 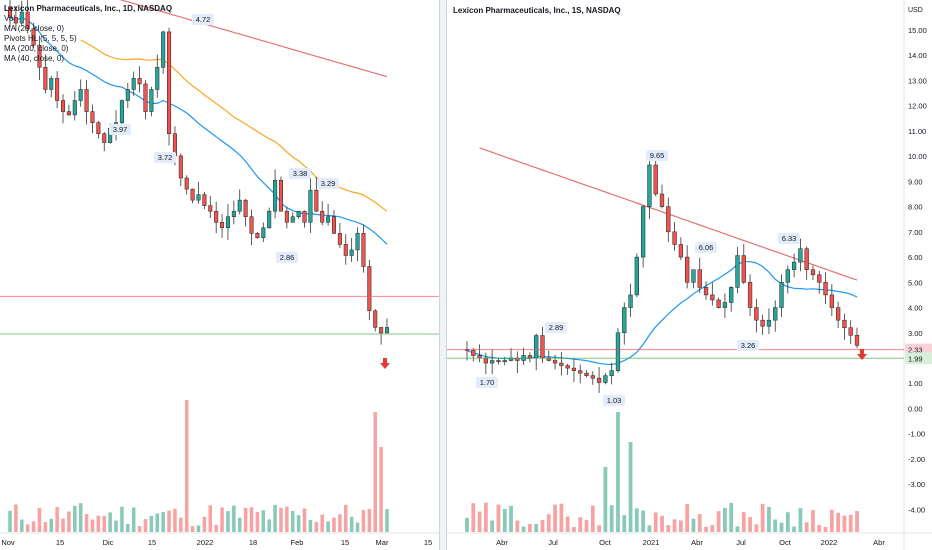 What do you see at coordinates (40, 38) in the screenshot?
I see `legend-pivots: Pivots HL (5, 5, 5, 5)` at bounding box center [40, 38].